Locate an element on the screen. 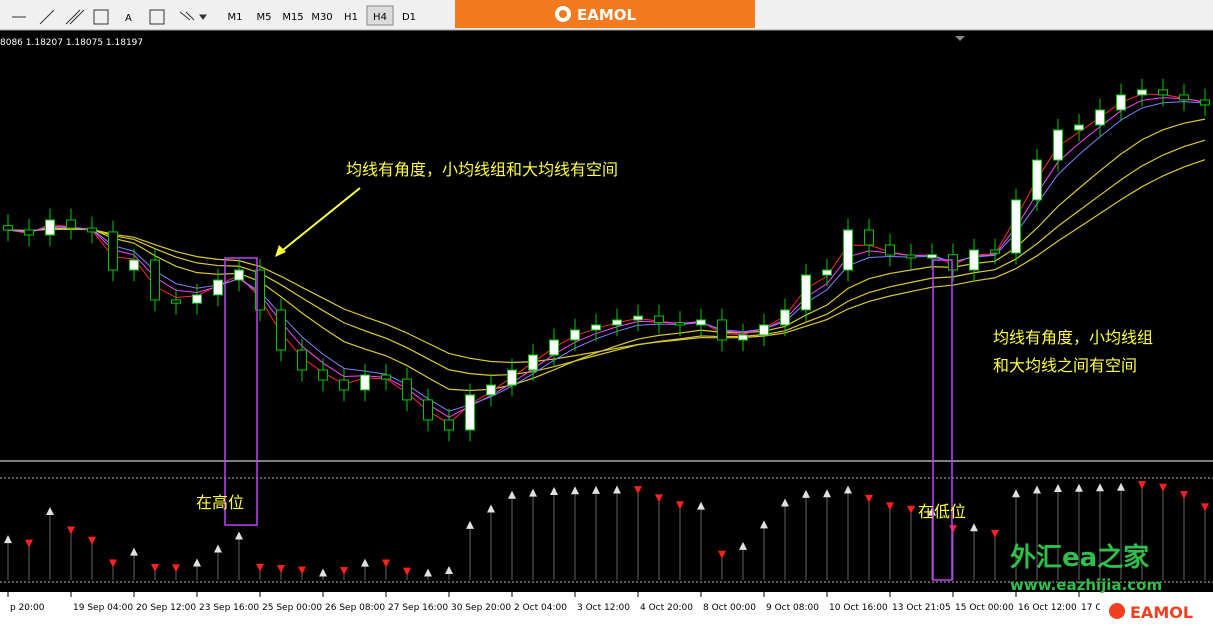  banner is located at coordinates (605, 14).